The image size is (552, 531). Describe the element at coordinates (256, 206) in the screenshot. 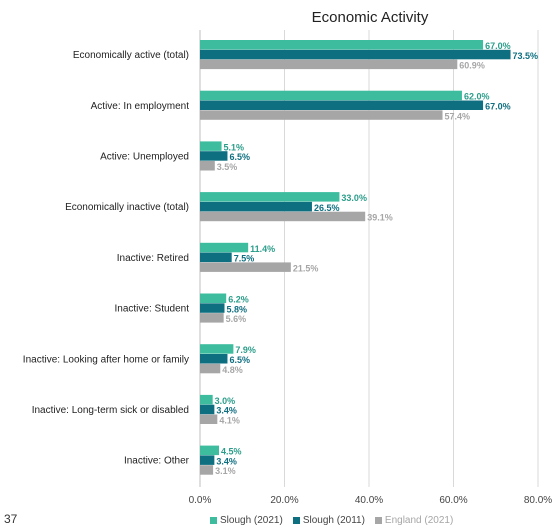

I see `bar-slough-2011-economically-inactive-total` at that location.